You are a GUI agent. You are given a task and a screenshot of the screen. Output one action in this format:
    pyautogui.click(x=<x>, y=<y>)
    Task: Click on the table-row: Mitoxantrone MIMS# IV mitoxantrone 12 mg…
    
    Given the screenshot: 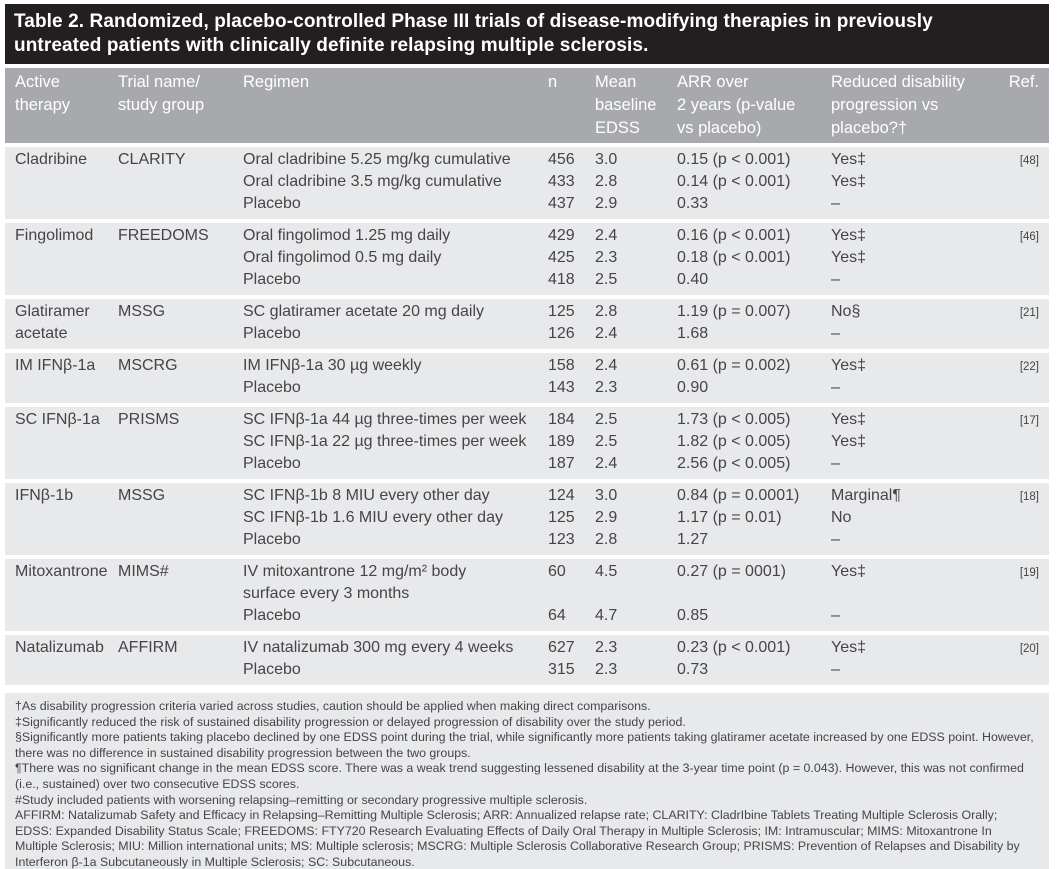 What is the action you would take?
    pyautogui.click(x=527, y=595)
    